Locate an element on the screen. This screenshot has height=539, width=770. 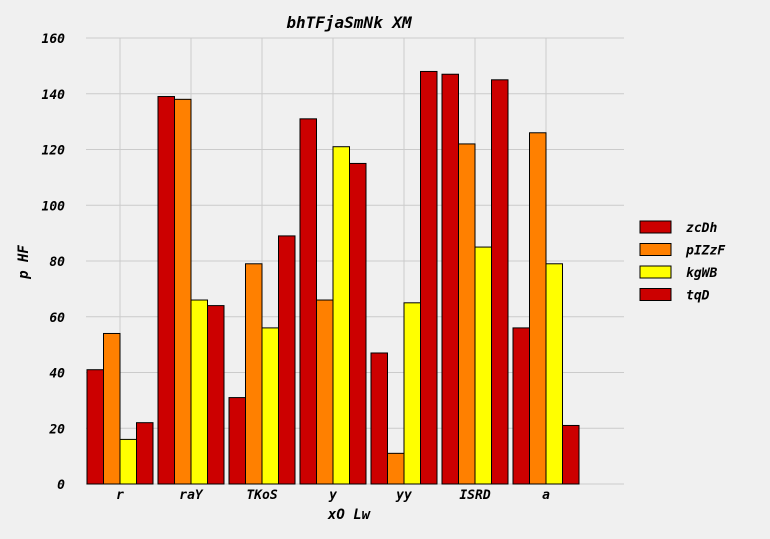
y-tick-label: 20 is located at coordinates (56, 429).